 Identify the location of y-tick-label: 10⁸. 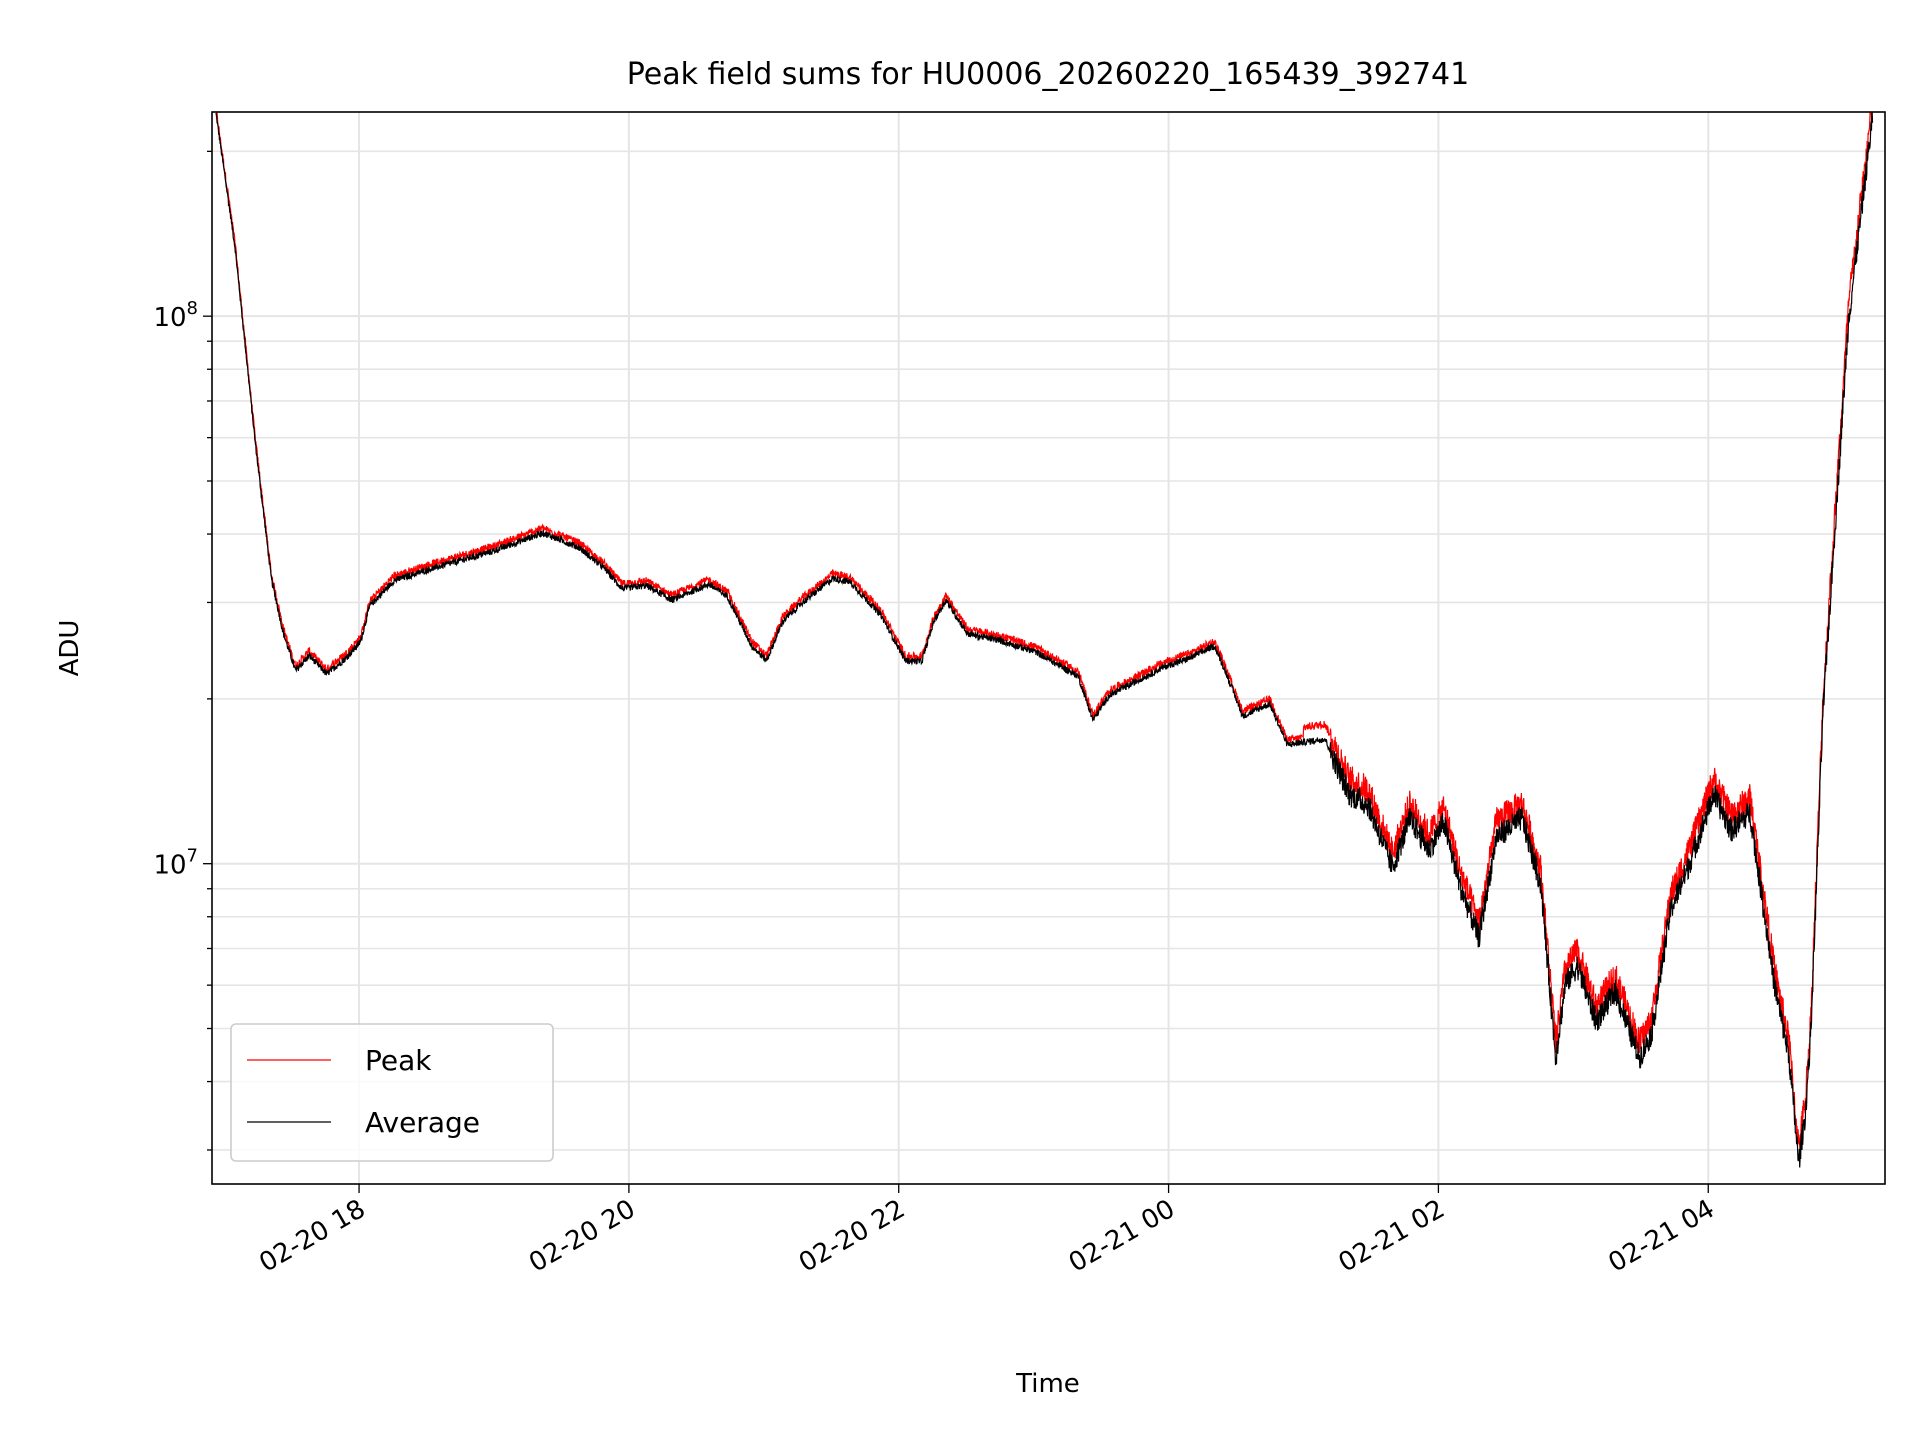
(175, 315).